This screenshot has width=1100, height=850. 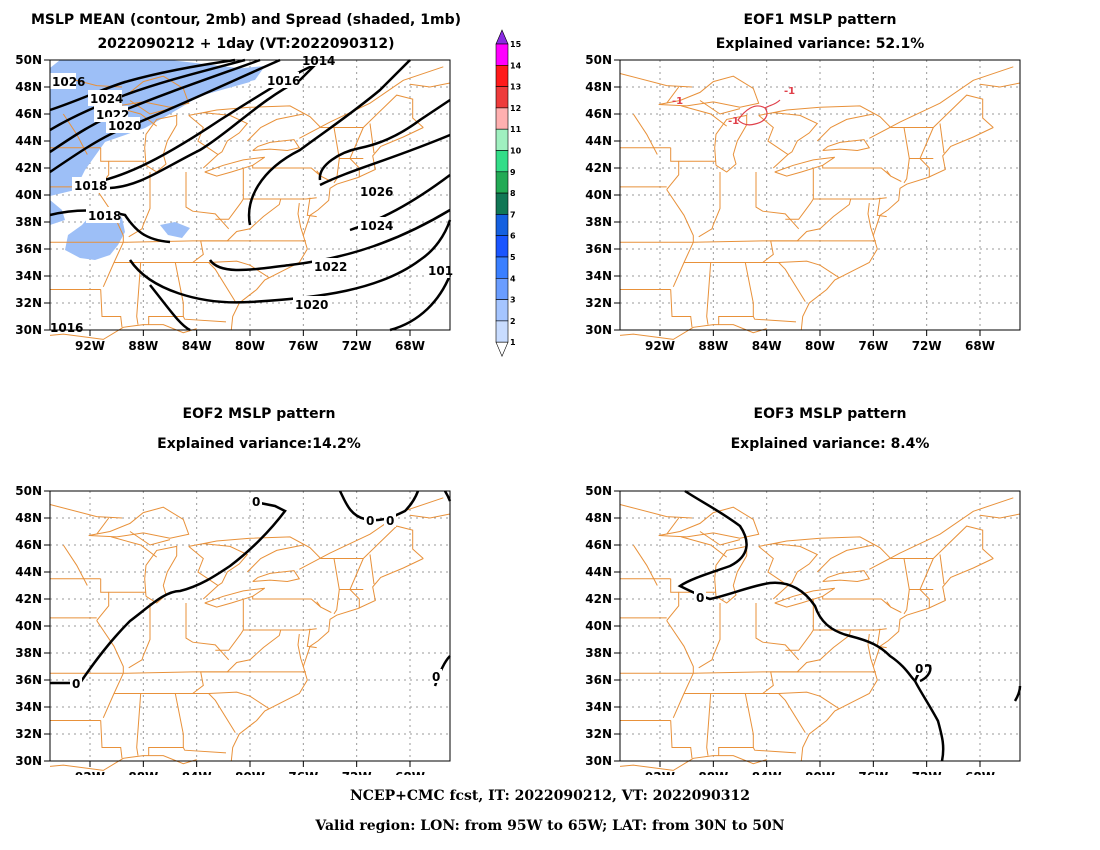 What do you see at coordinates (376, 226) in the screenshot?
I see `contour-label: 1024` at bounding box center [376, 226].